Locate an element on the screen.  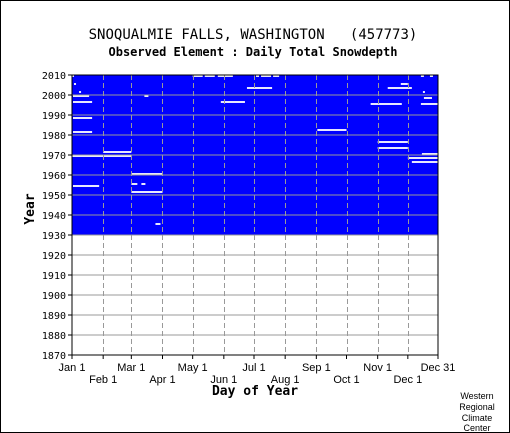
x-tick-label: Dec 1 is located at coordinates (407, 380).